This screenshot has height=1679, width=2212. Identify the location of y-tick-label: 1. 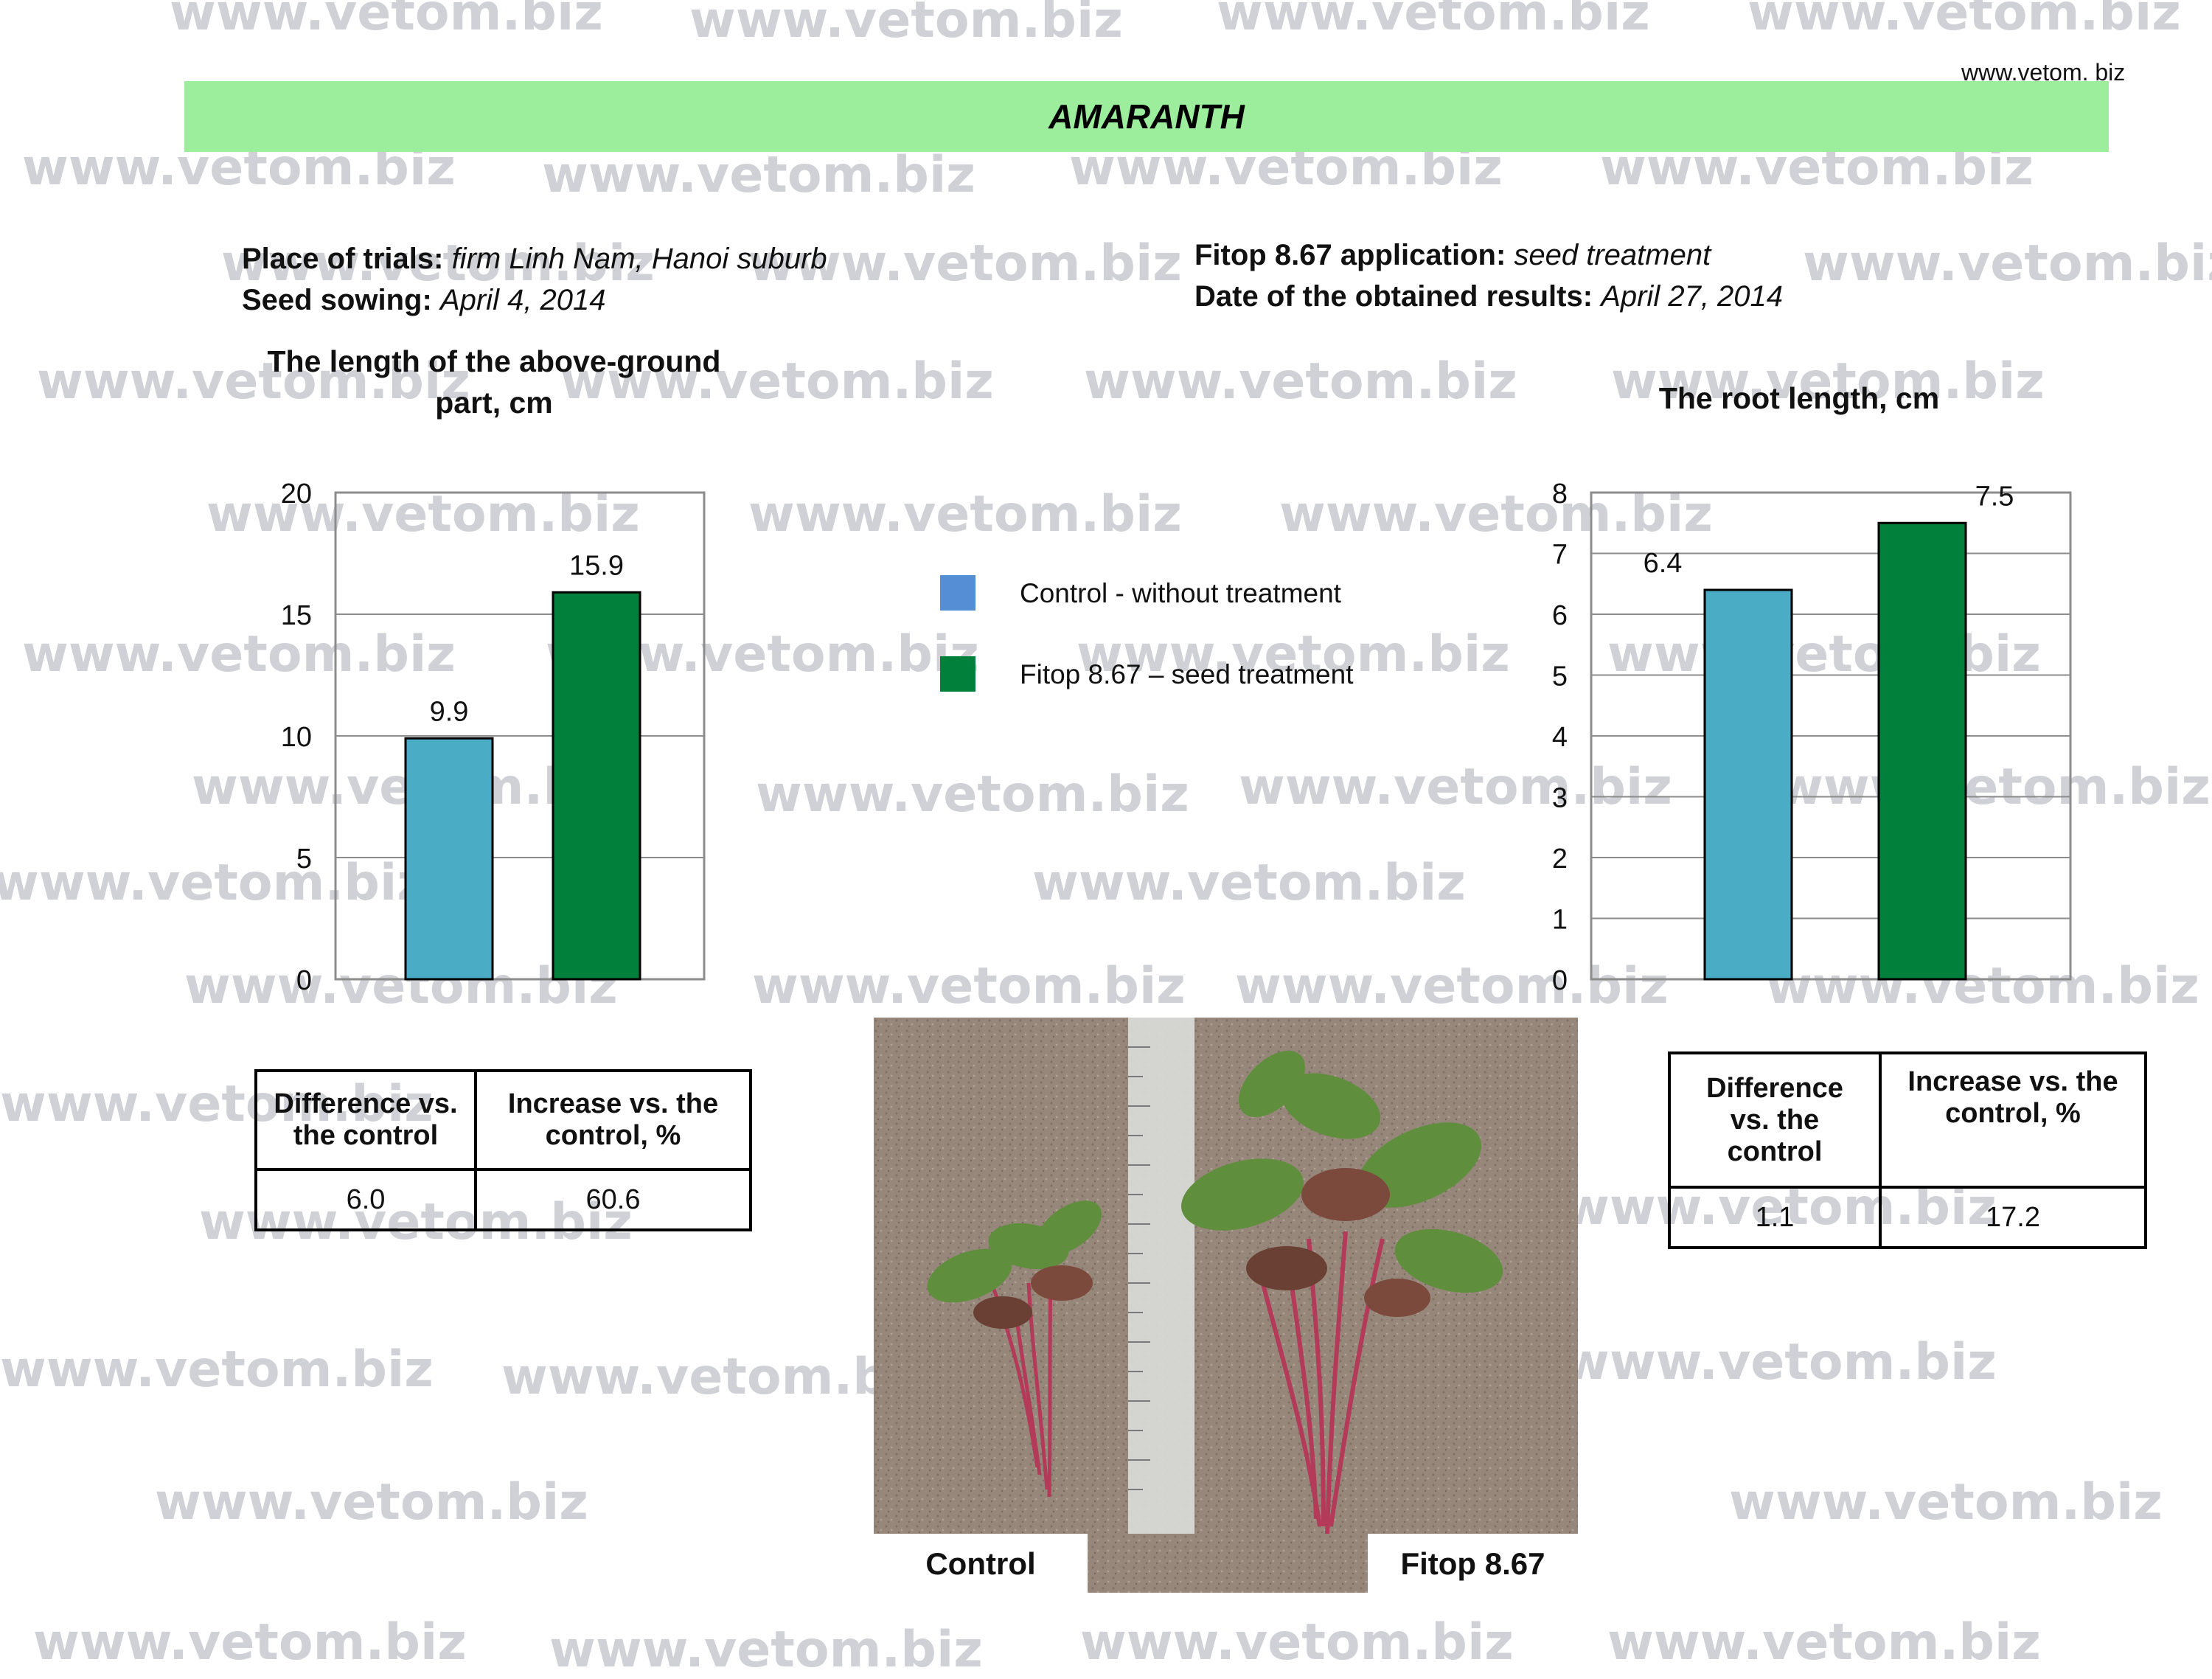
(1560, 921).